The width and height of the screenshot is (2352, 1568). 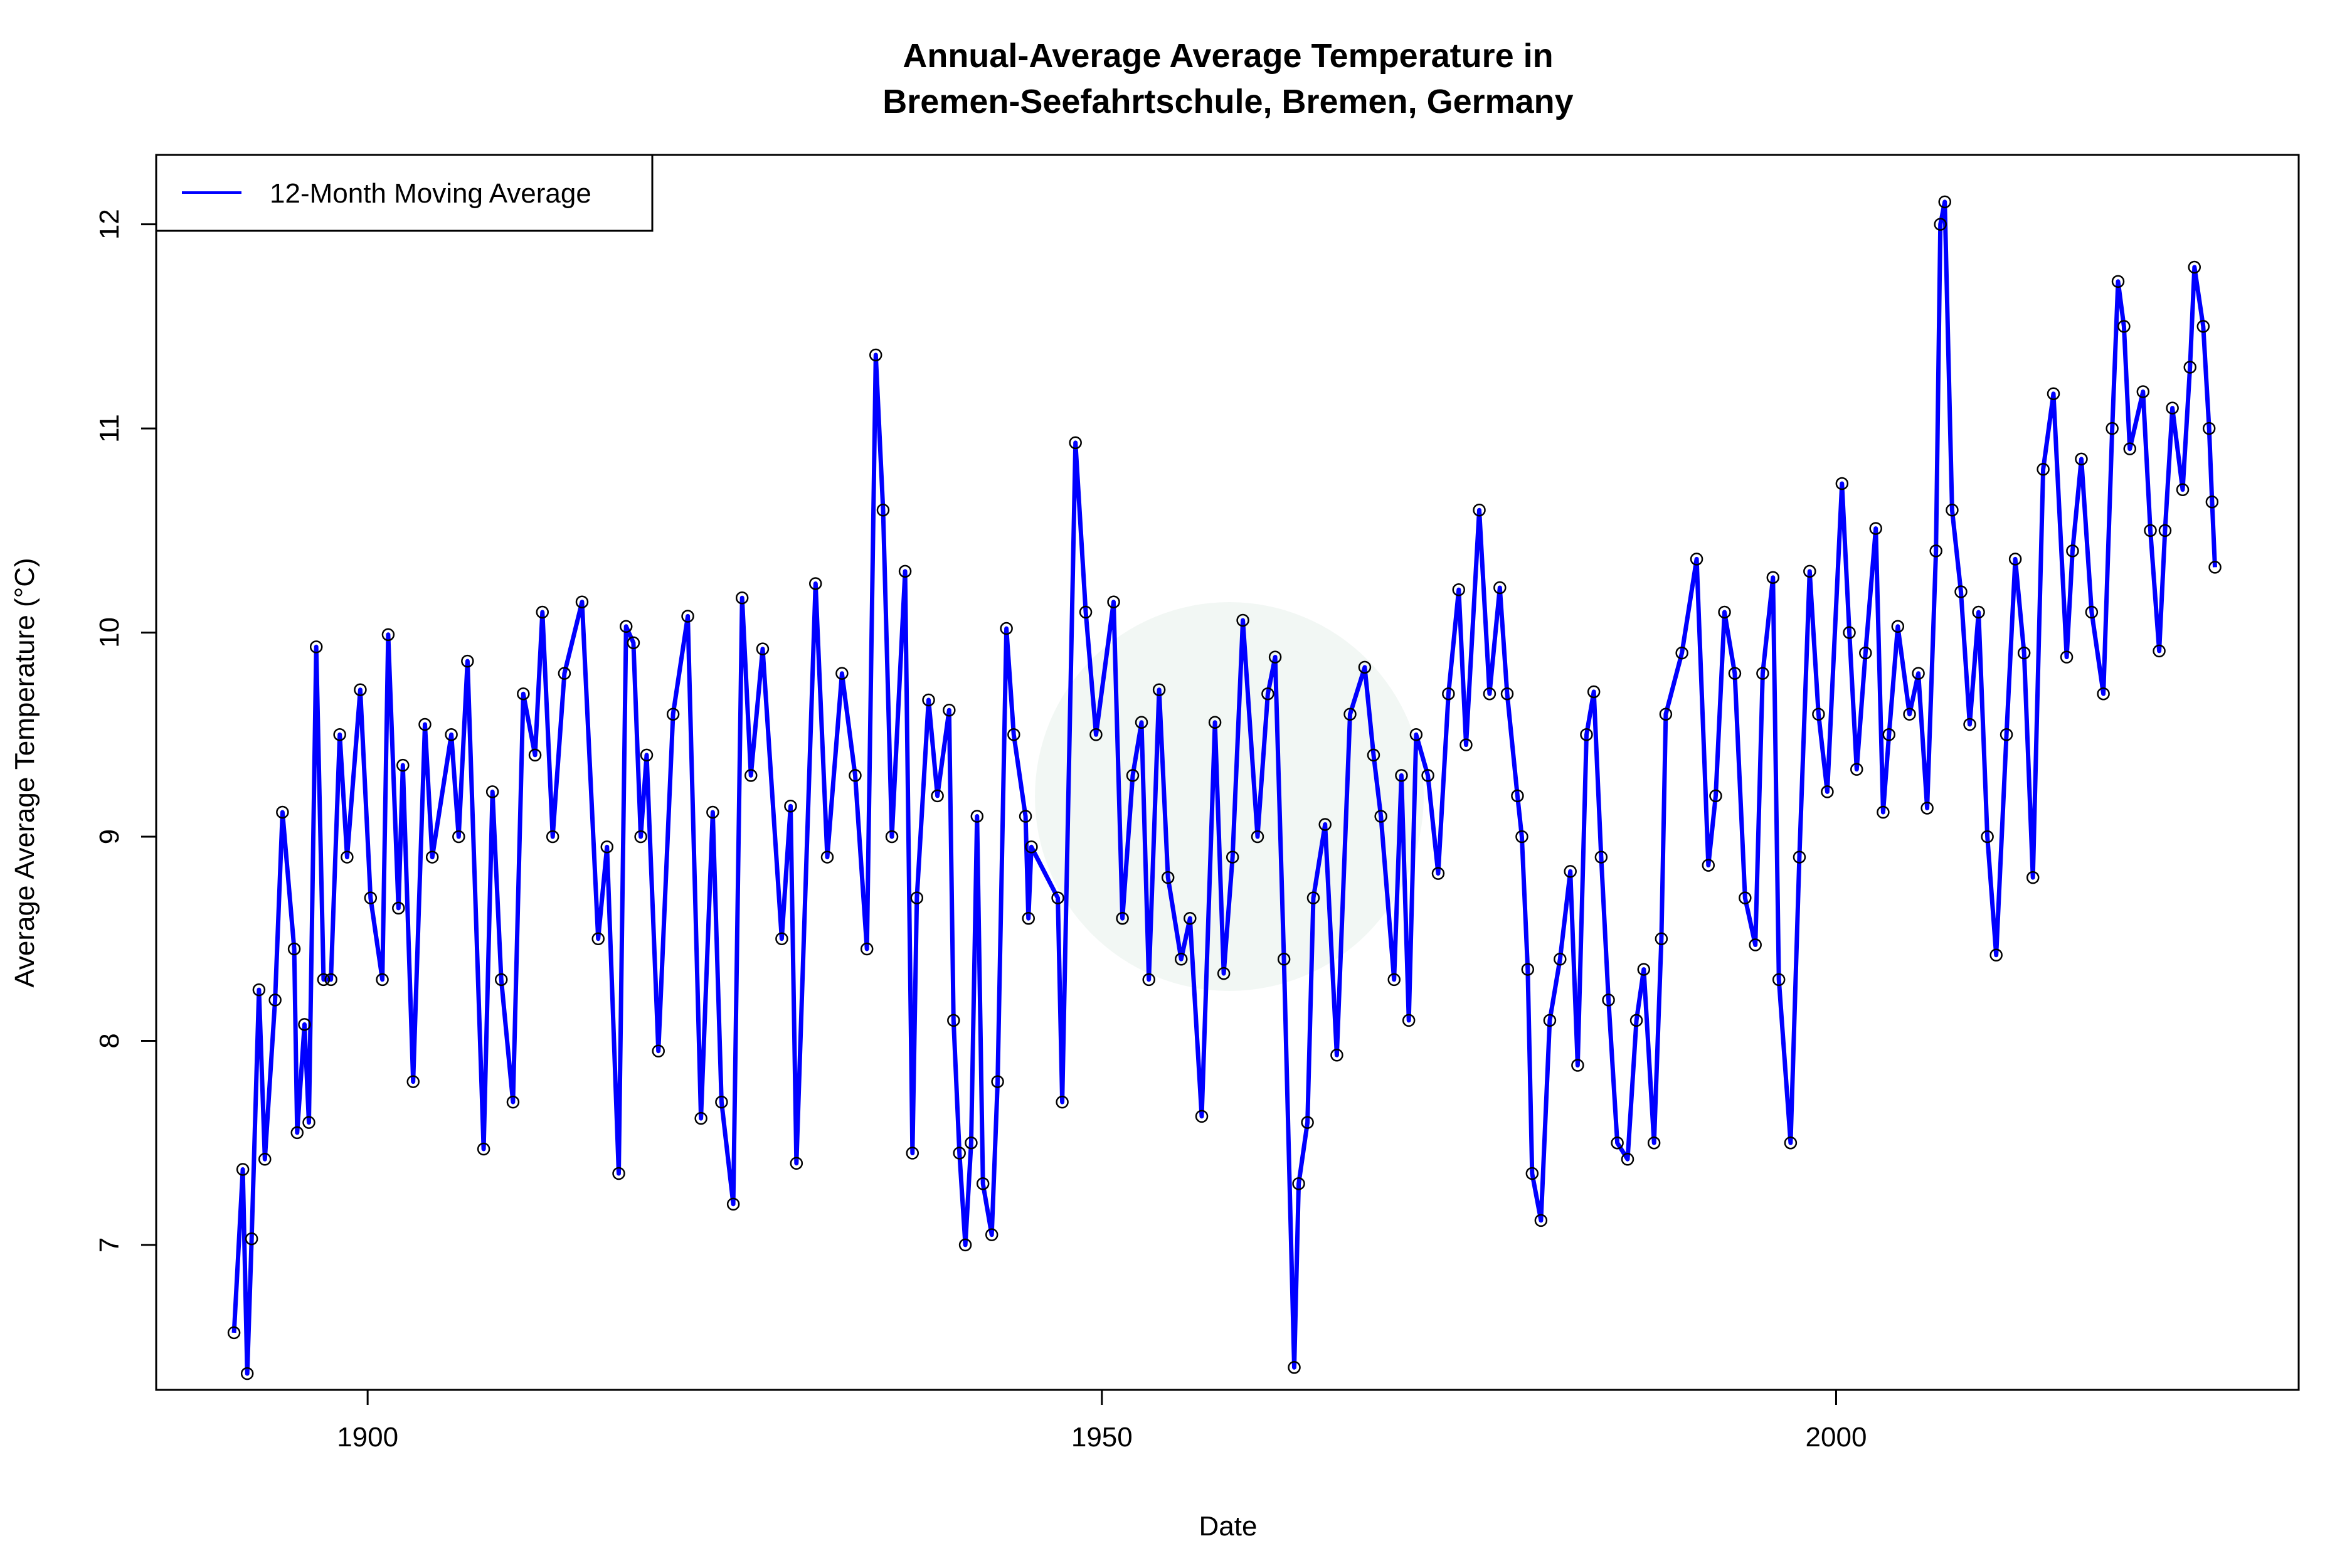 I want to click on y-tick-label: 11, so click(x=109, y=429).